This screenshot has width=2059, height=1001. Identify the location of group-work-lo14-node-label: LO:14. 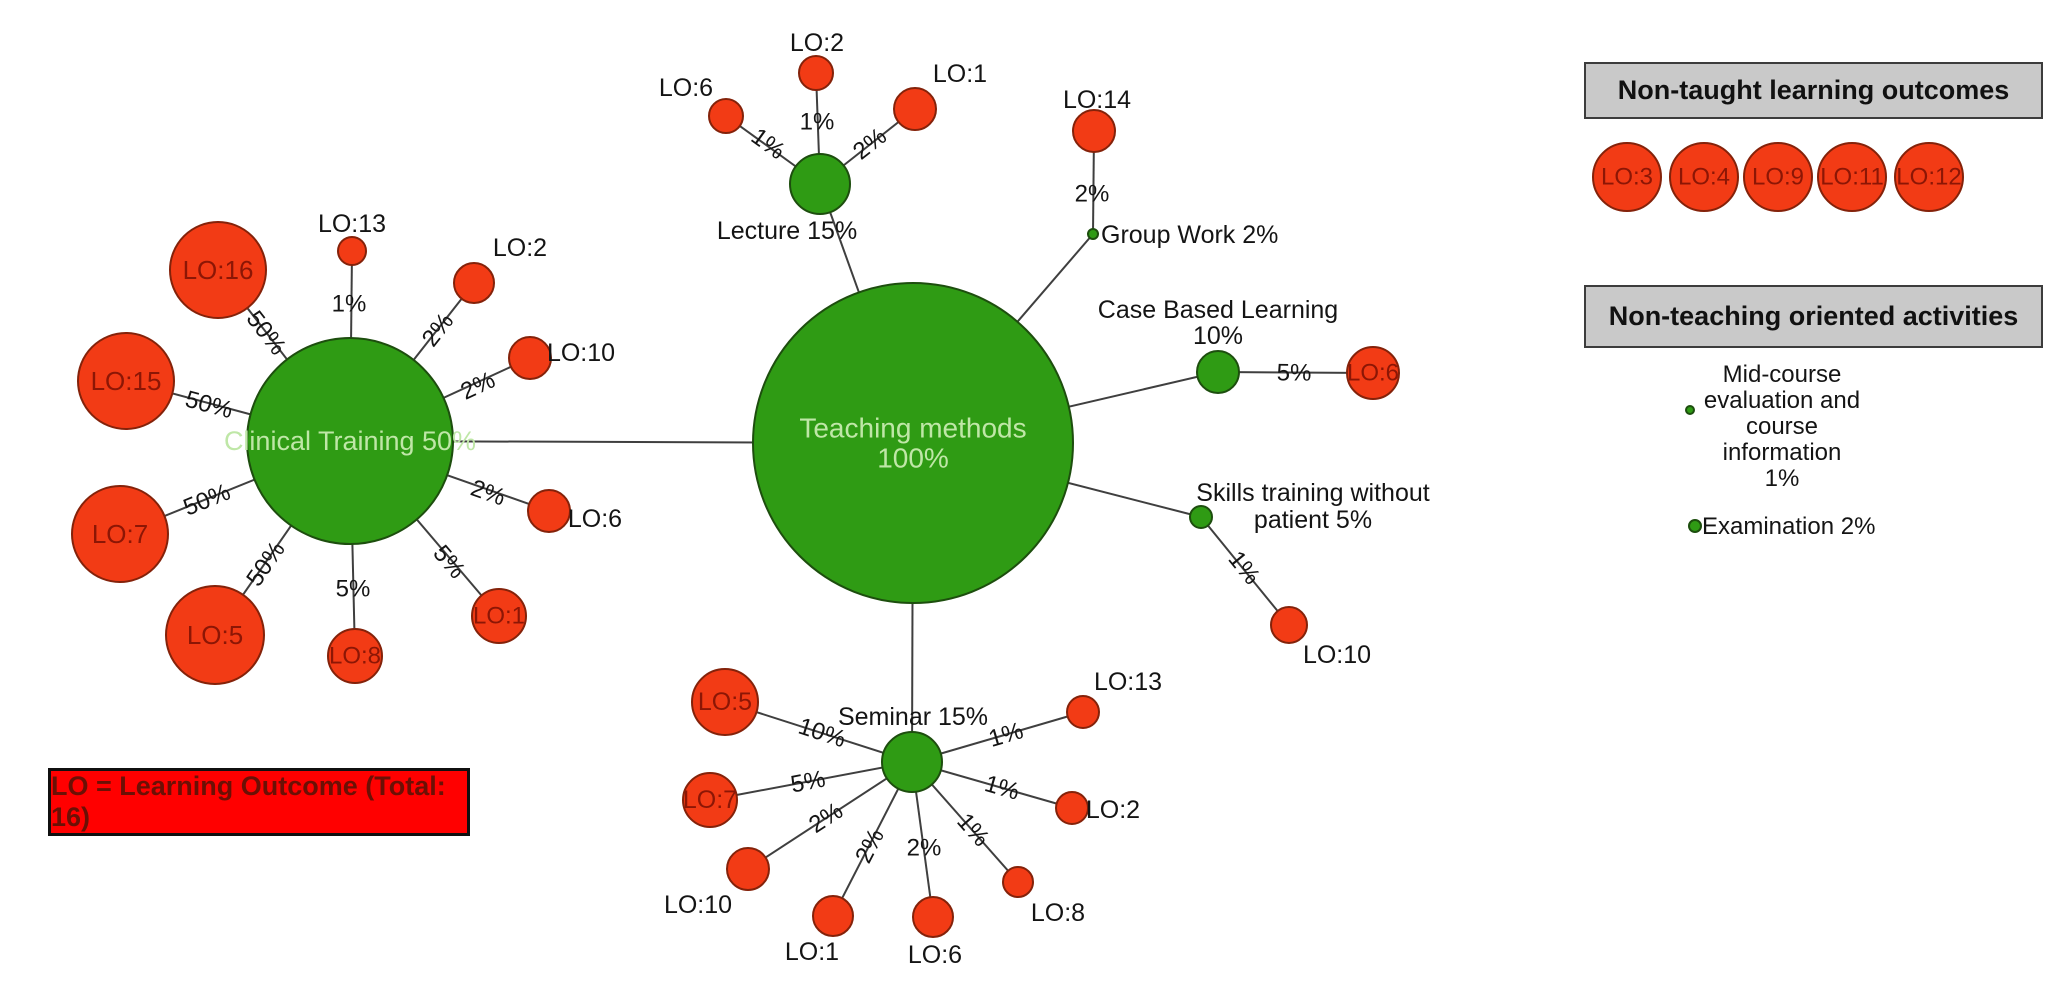
(1097, 100).